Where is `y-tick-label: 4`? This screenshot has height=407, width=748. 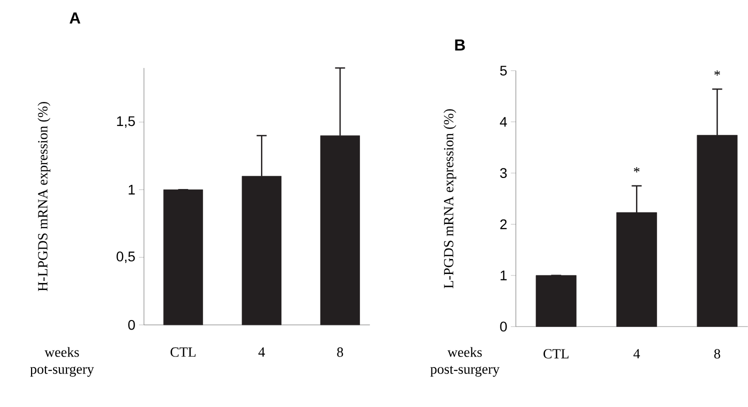 y-tick-label: 4 is located at coordinates (503, 122).